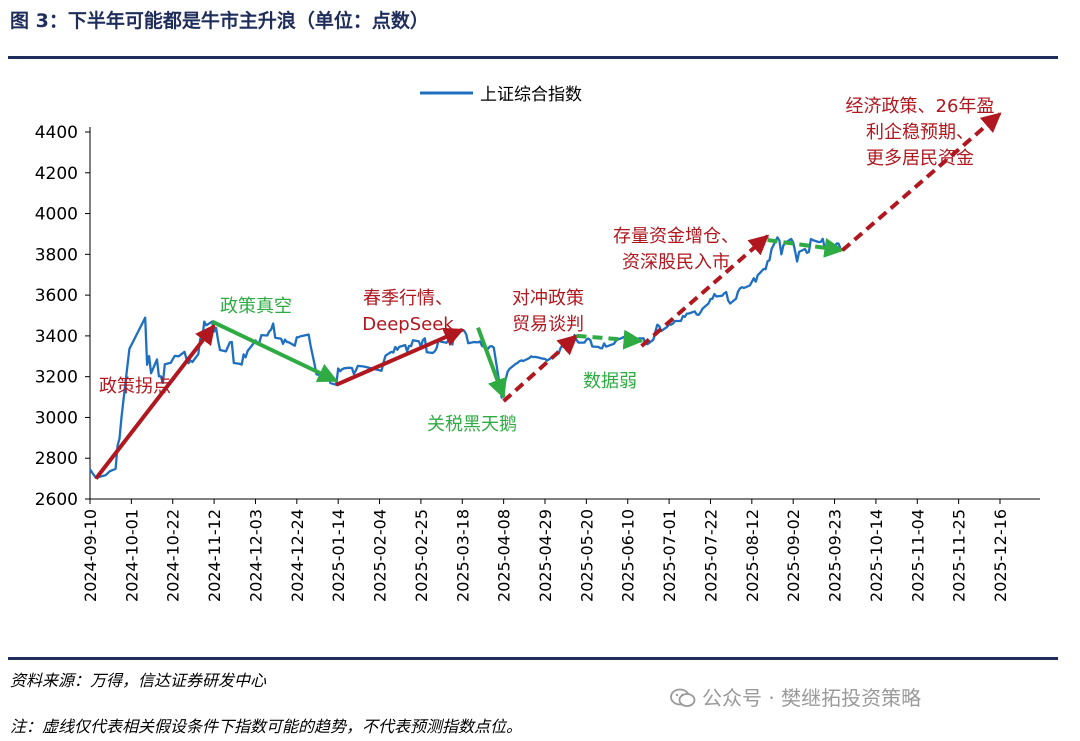  What do you see at coordinates (752, 555) in the screenshot?
I see `x-tick-label: 2025-08-12` at bounding box center [752, 555].